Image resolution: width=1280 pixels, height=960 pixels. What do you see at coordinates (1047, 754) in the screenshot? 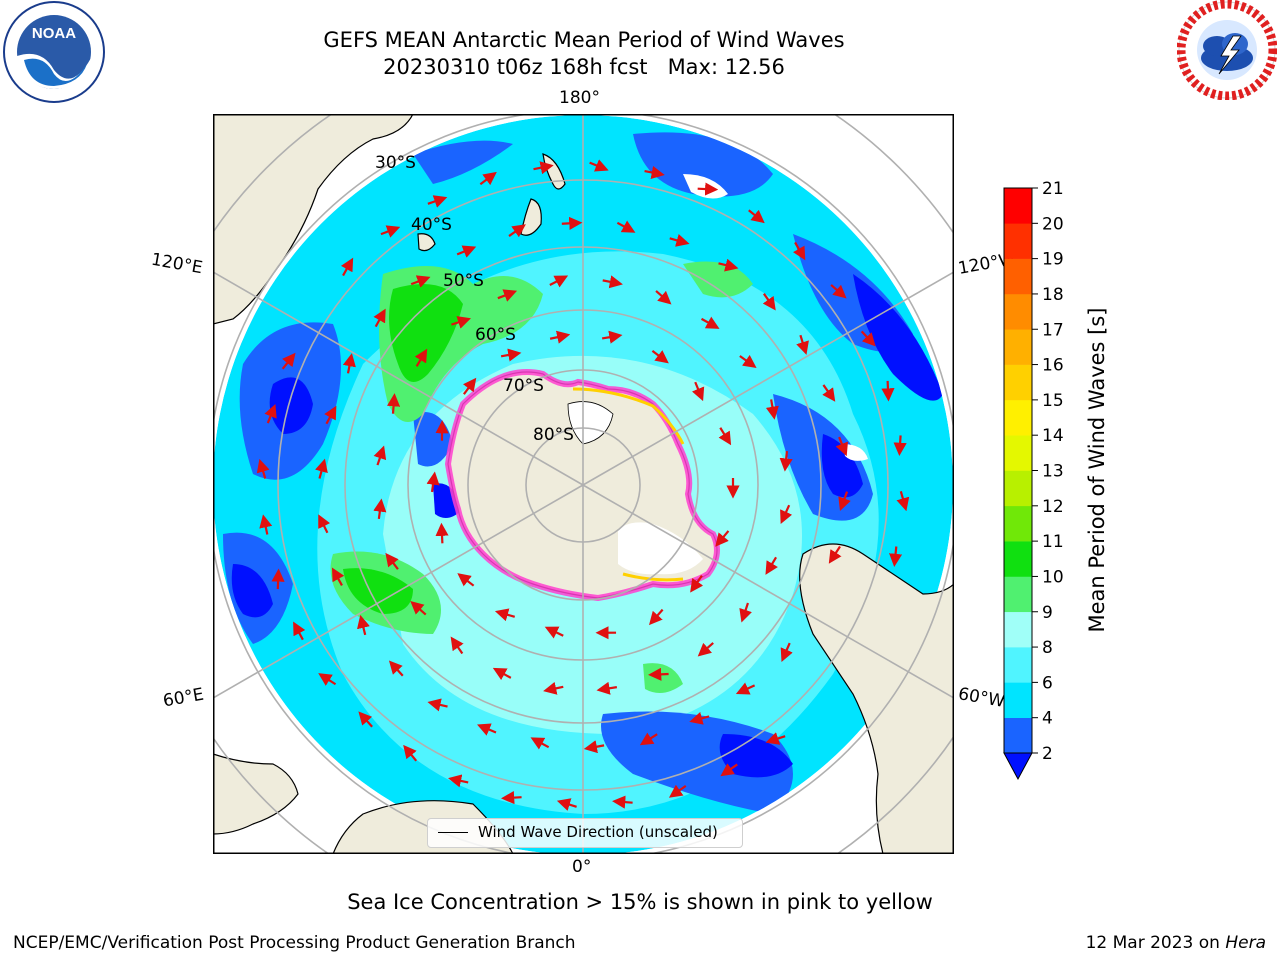
I see `colorbar-tick-label: 2` at bounding box center [1047, 754].